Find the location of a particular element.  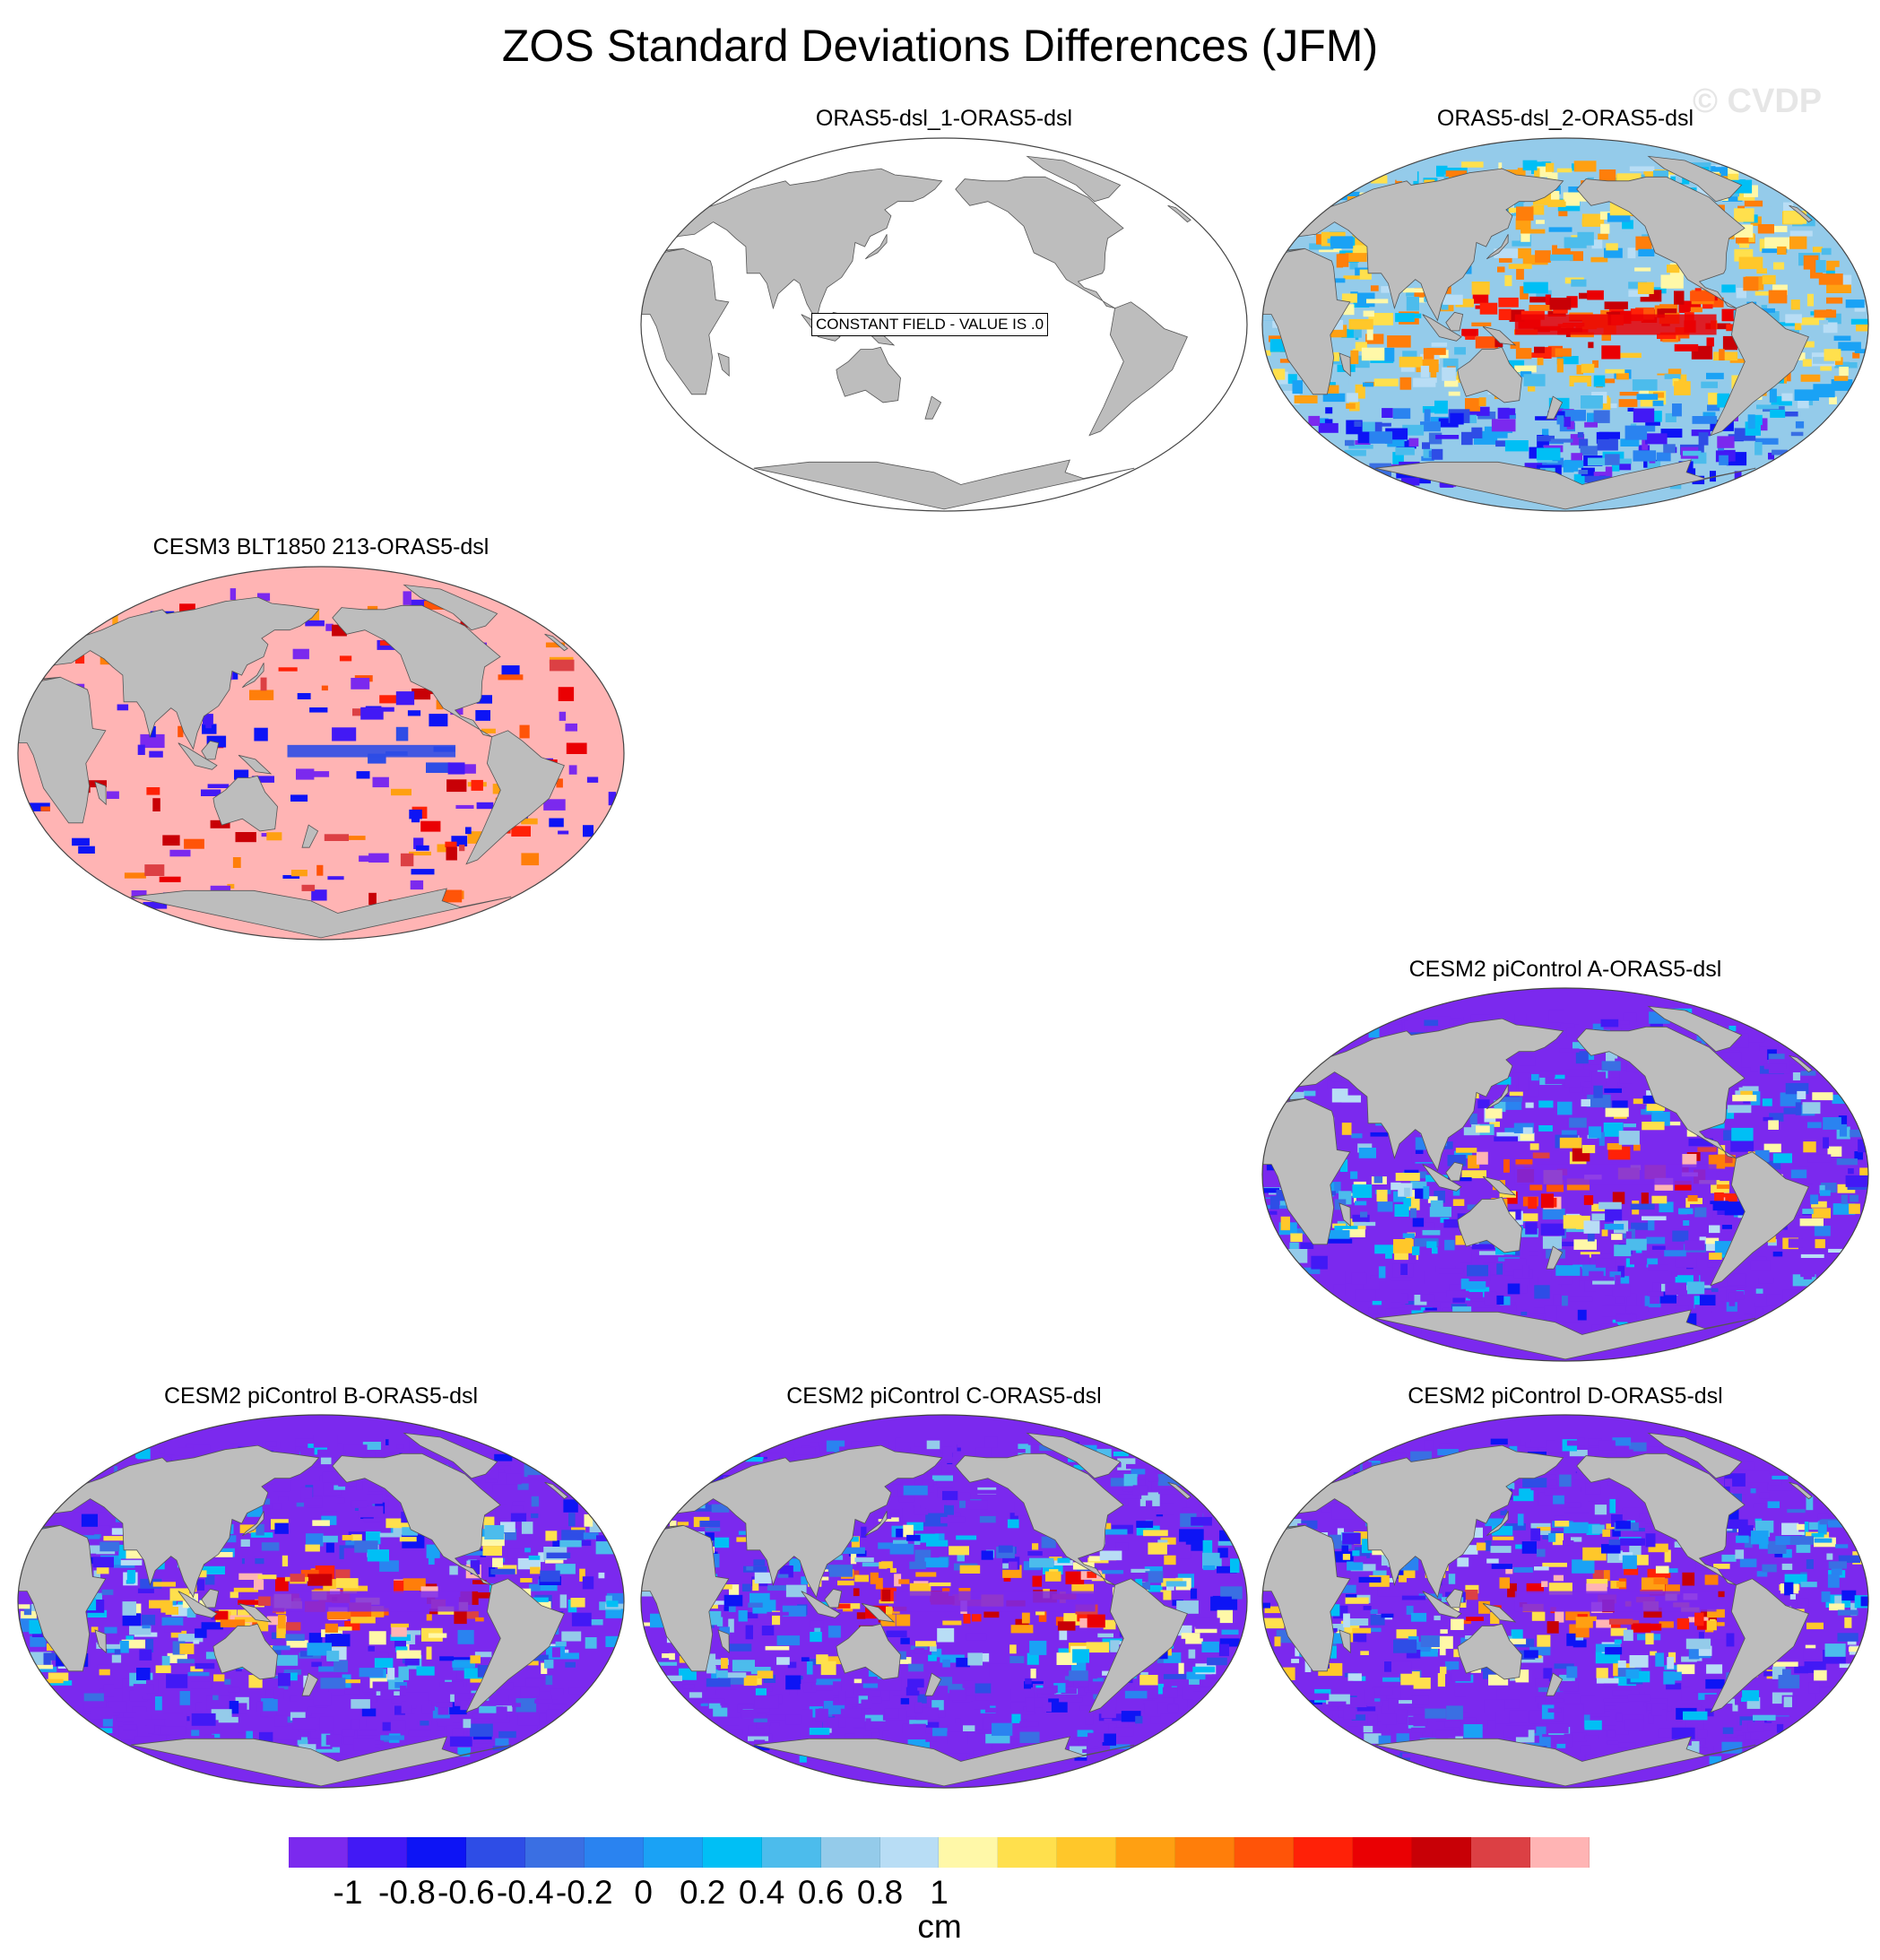

panel-title-cesm2-picontrol-c: CESM2 piControl C-ORAS5-dsl is located at coordinates (944, 1396).